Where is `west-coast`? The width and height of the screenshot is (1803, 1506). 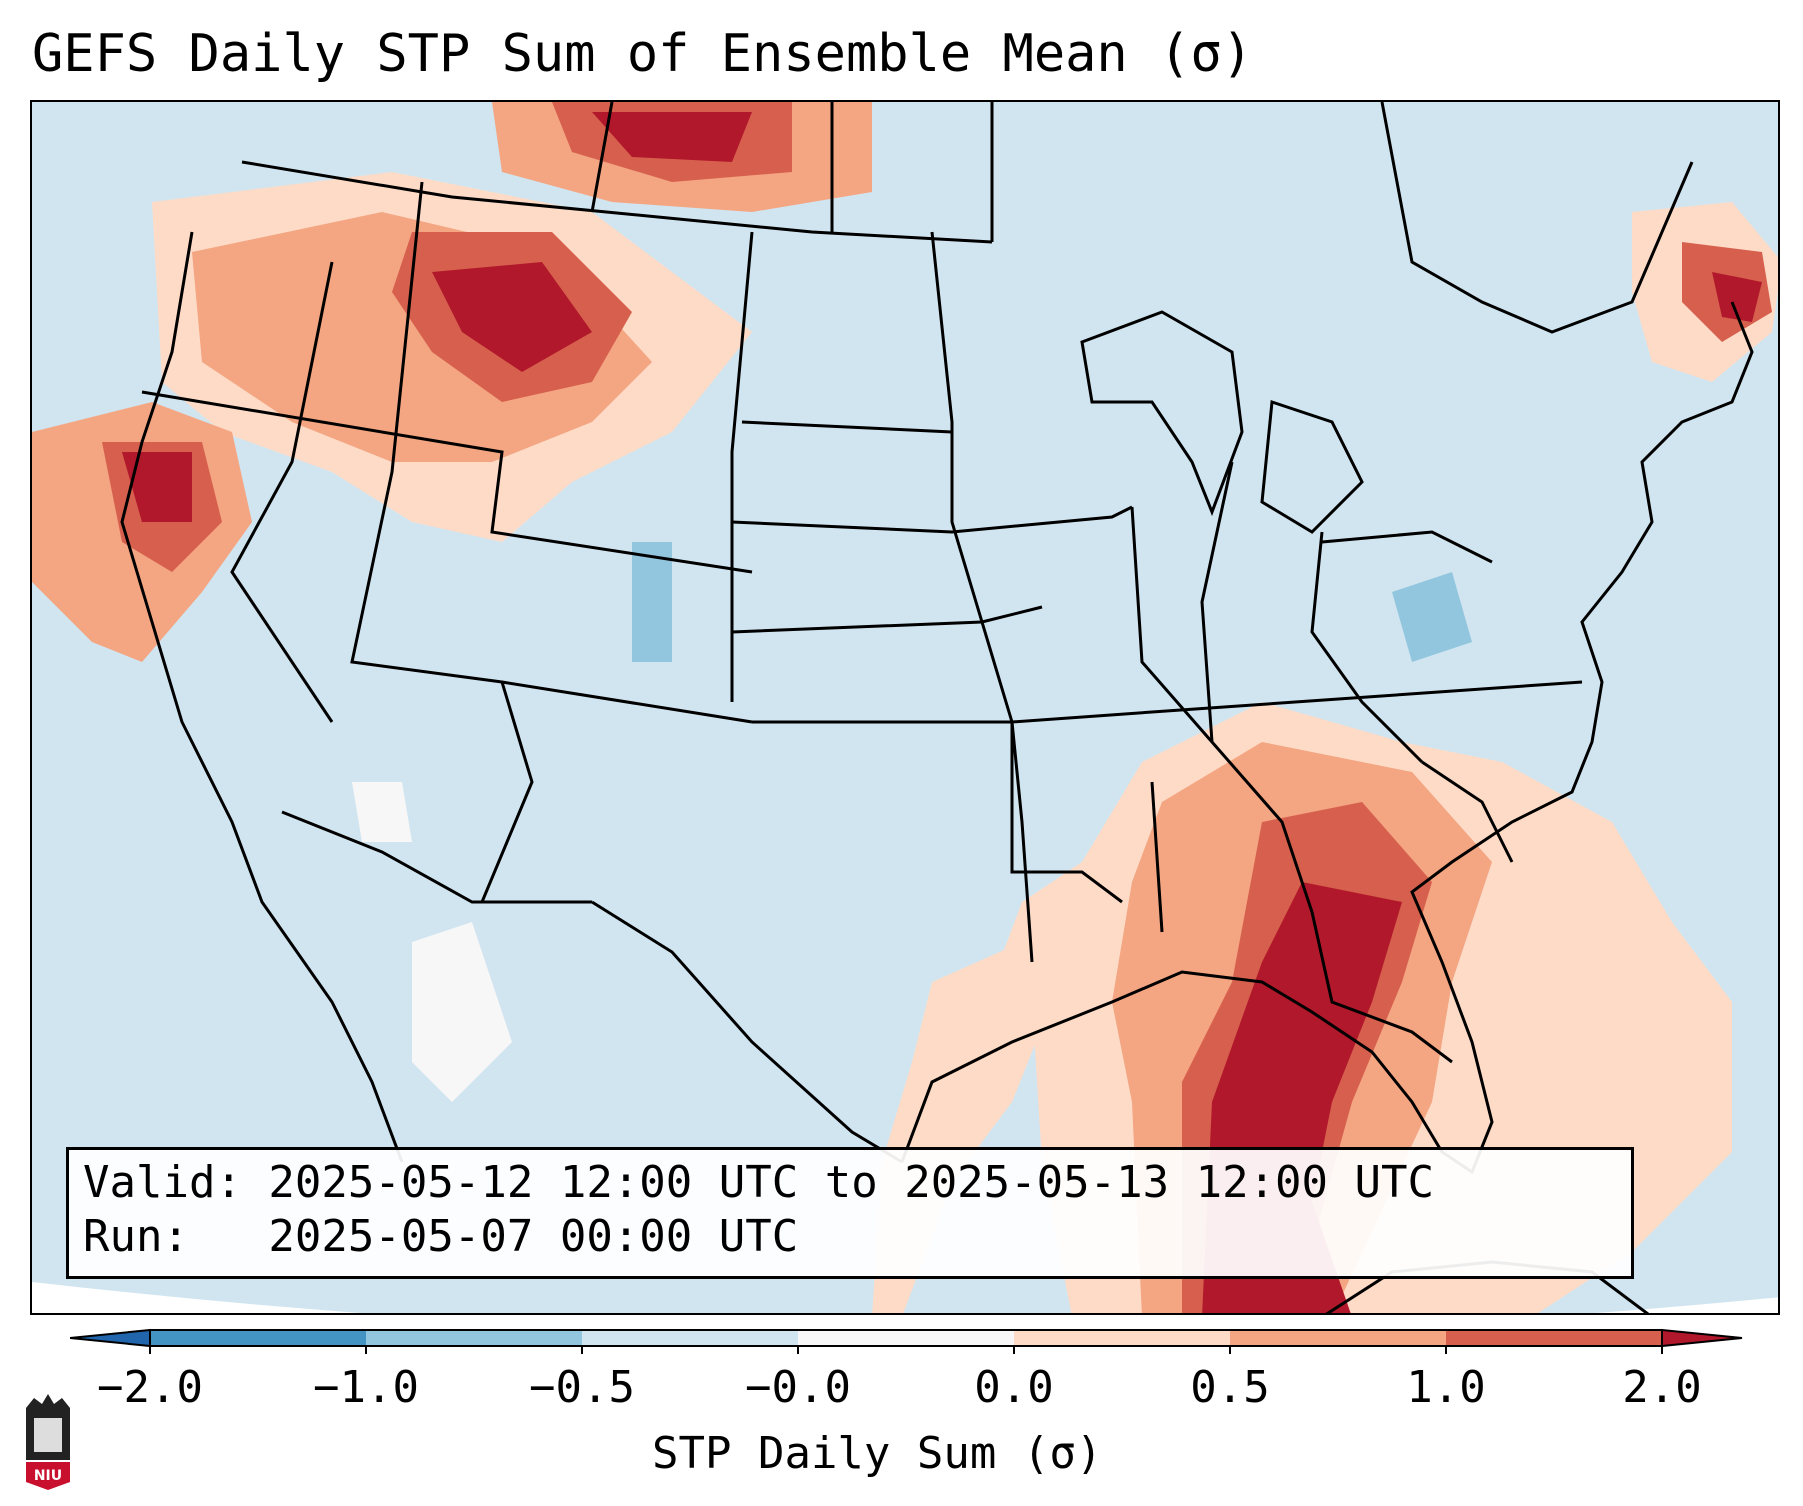 west-coast is located at coordinates (262, 697).